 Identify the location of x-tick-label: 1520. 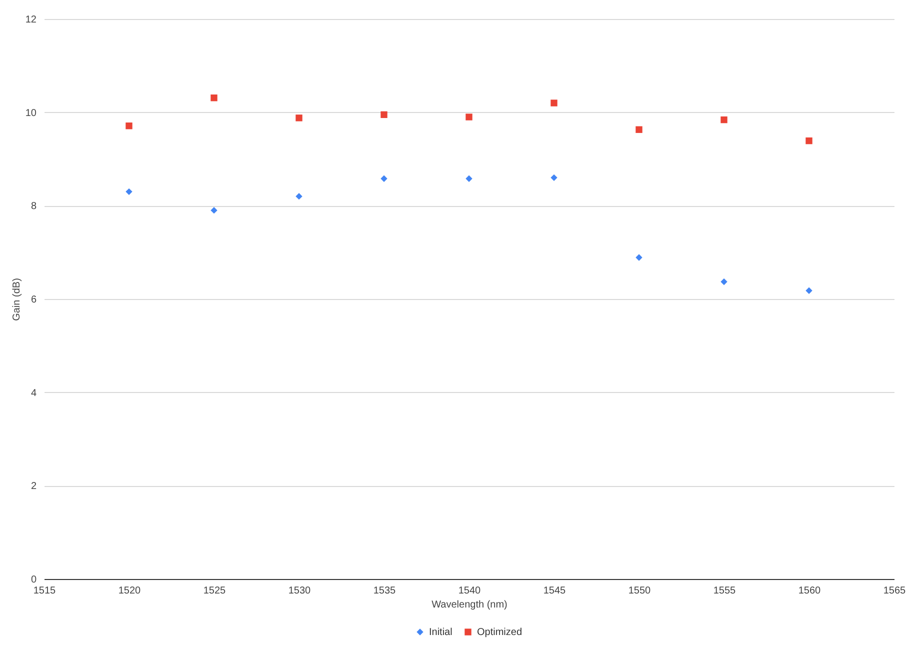
(130, 591).